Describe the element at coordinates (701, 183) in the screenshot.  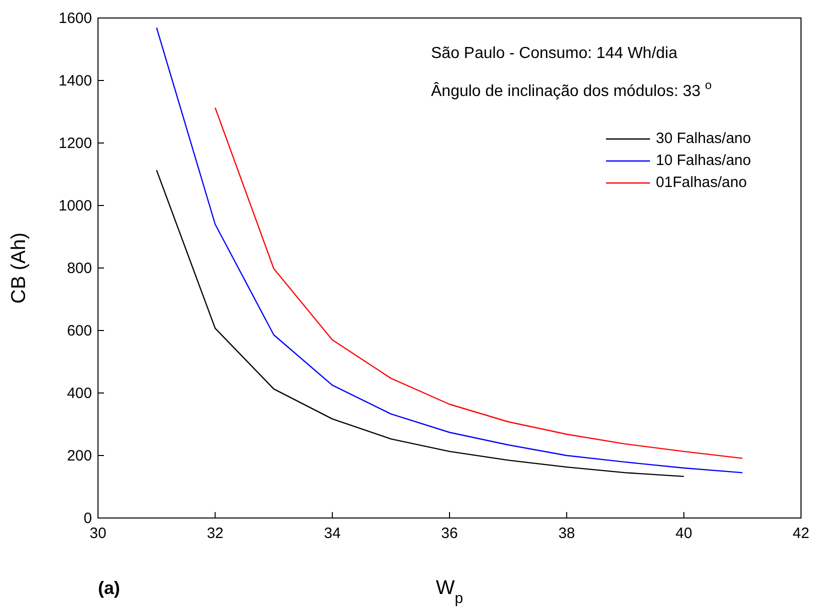
I see `legend-label: 01Falhas/ano` at that location.